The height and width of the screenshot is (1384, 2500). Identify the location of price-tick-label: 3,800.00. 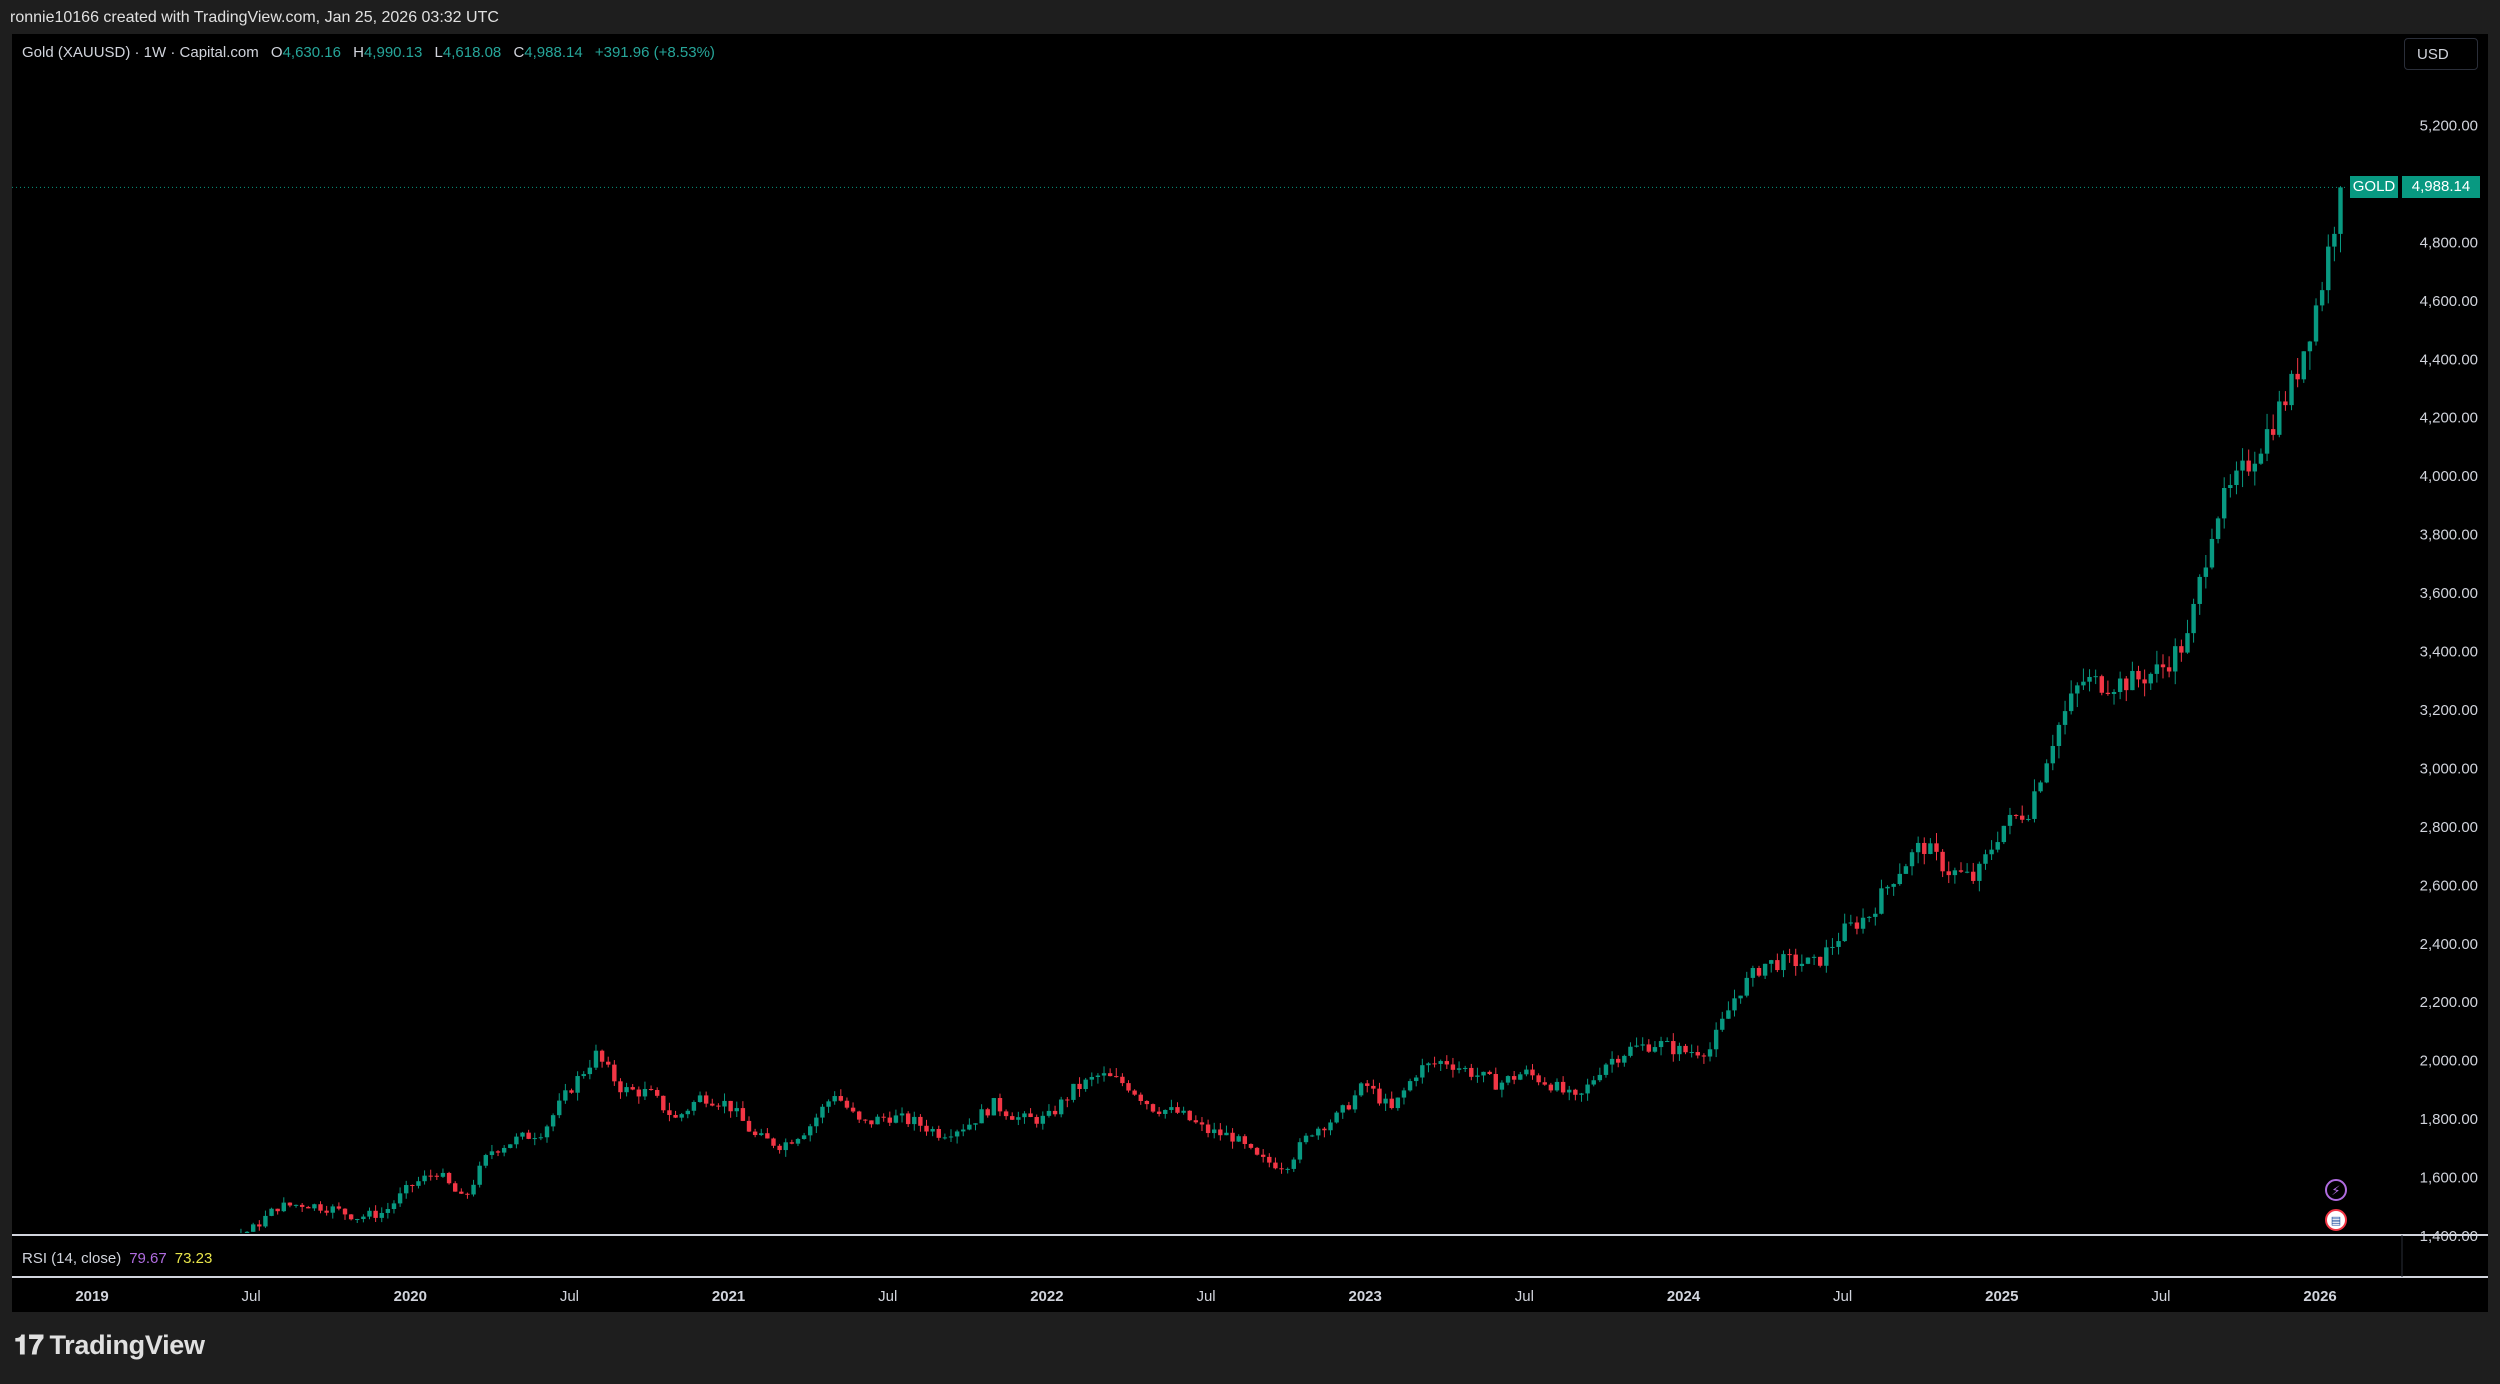
(2449, 535).